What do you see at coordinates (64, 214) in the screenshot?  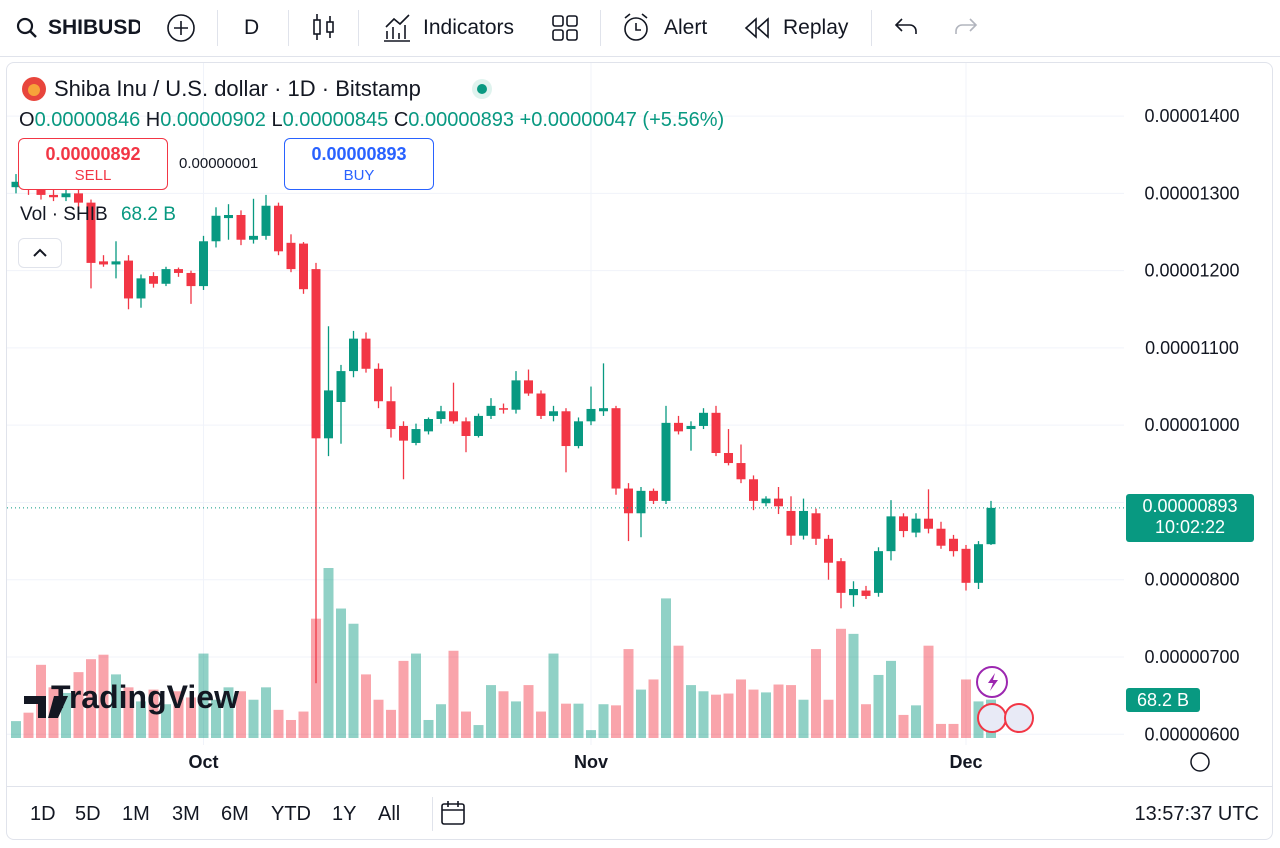 I see `volume-name: Vol · SHIB` at bounding box center [64, 214].